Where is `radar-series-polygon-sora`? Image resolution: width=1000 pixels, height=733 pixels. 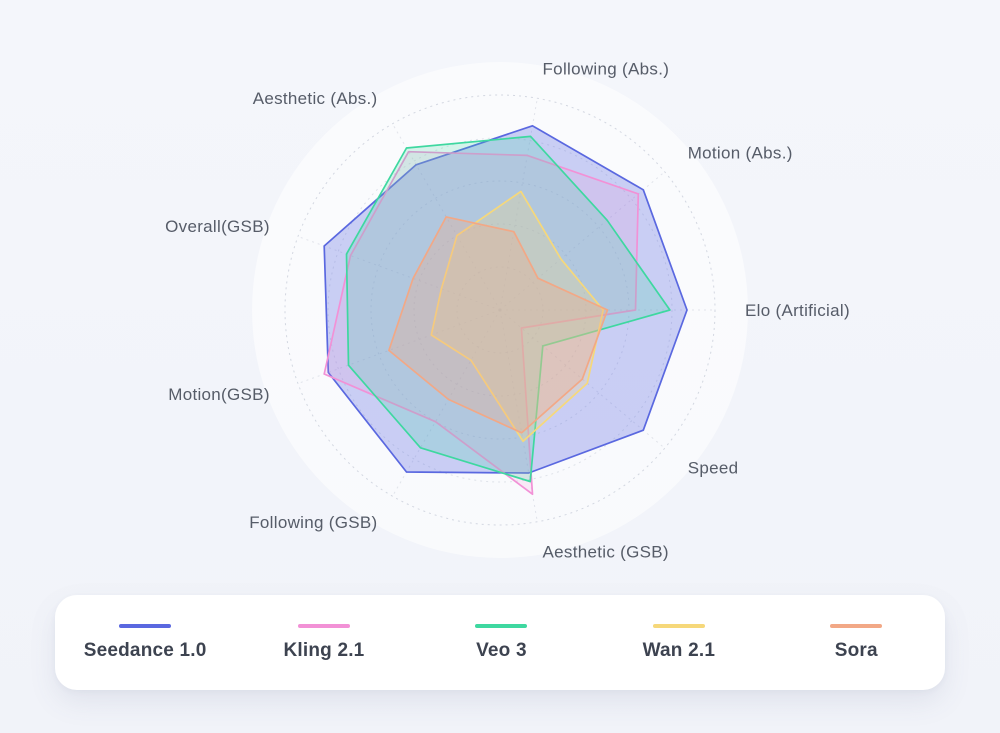
radar-series-polygon-sora is located at coordinates (498, 325).